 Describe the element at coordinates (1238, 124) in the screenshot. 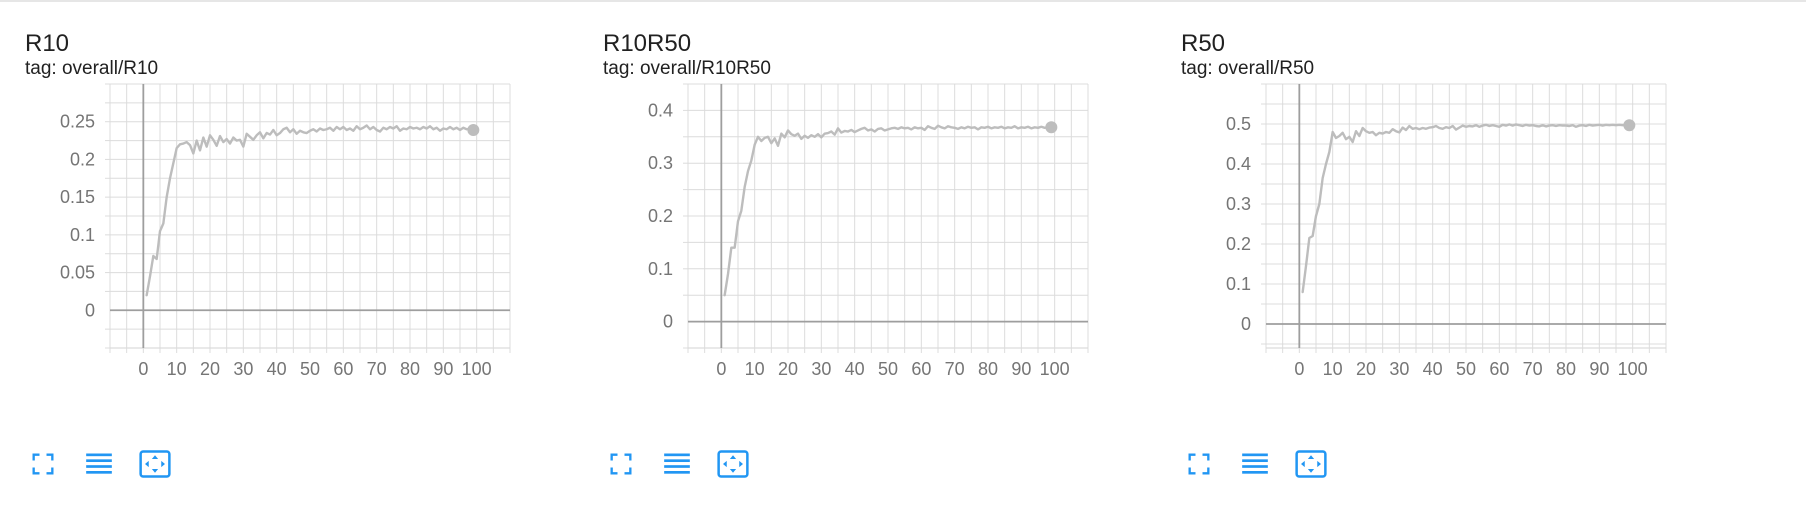

I see `y-tick-label: 0.5` at that location.